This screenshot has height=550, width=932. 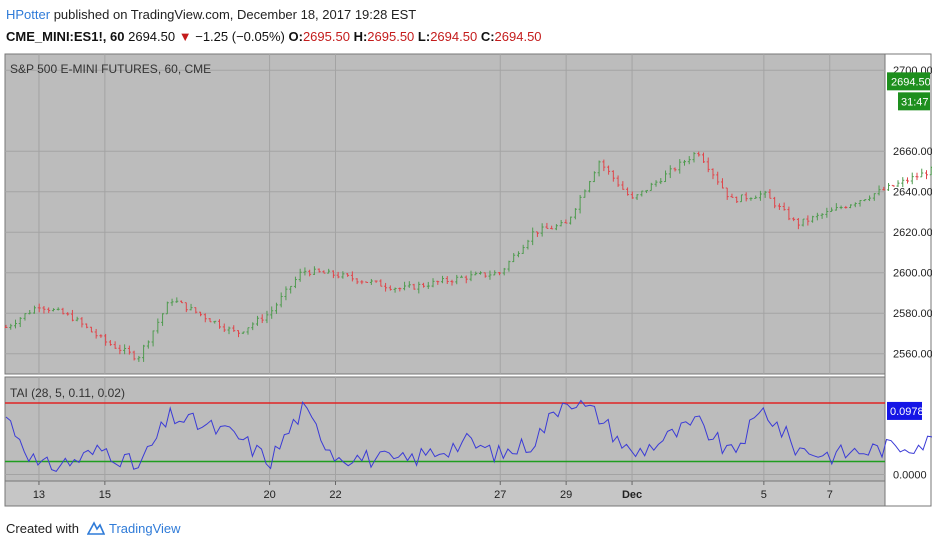 What do you see at coordinates (912, 274) in the screenshot?
I see `price-tick-label: 2600.00` at bounding box center [912, 274].